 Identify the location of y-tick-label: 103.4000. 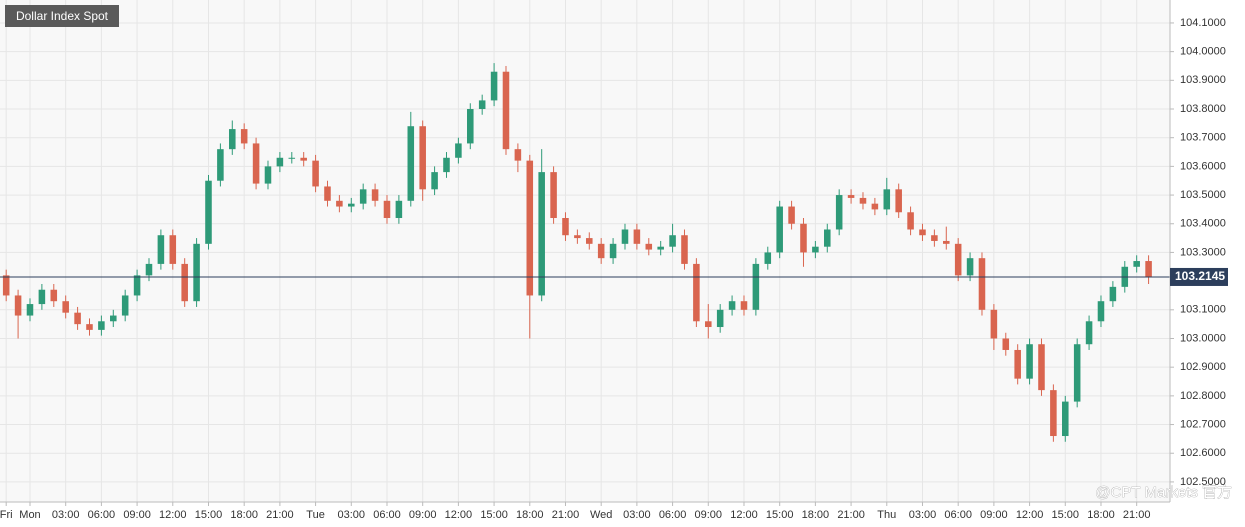
(1203, 224).